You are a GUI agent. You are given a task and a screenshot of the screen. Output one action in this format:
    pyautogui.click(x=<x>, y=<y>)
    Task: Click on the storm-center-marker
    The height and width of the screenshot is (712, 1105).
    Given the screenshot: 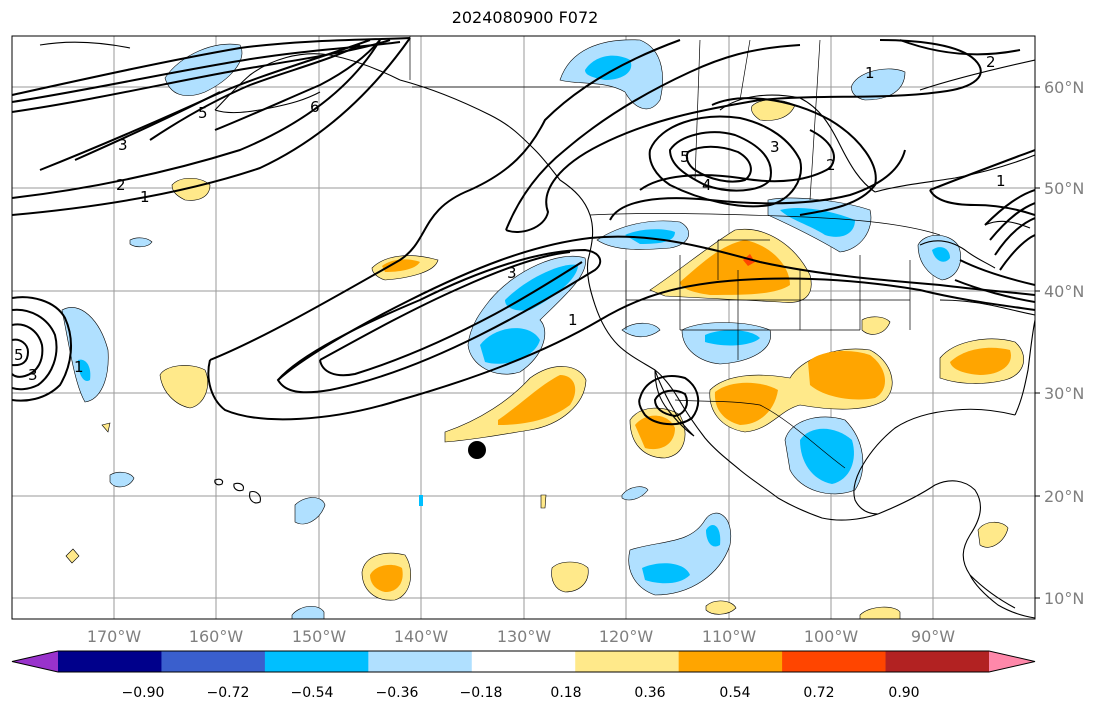 What is the action you would take?
    pyautogui.click(x=477, y=450)
    